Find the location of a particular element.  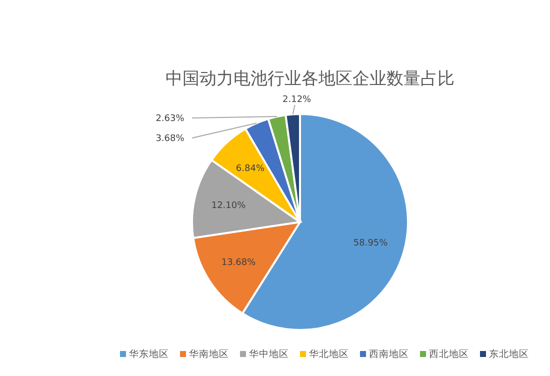

legend-label: 华南地区 is located at coordinates (209, 354).